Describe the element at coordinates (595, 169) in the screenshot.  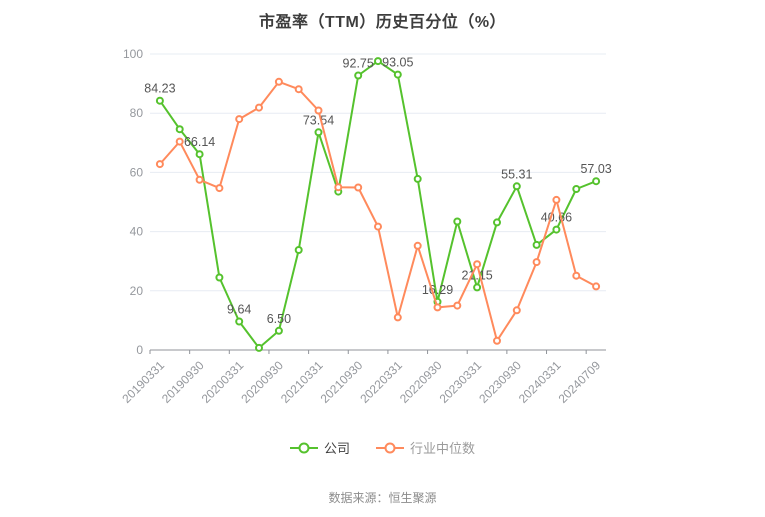
I see `company-point-label: 57.03` at that location.